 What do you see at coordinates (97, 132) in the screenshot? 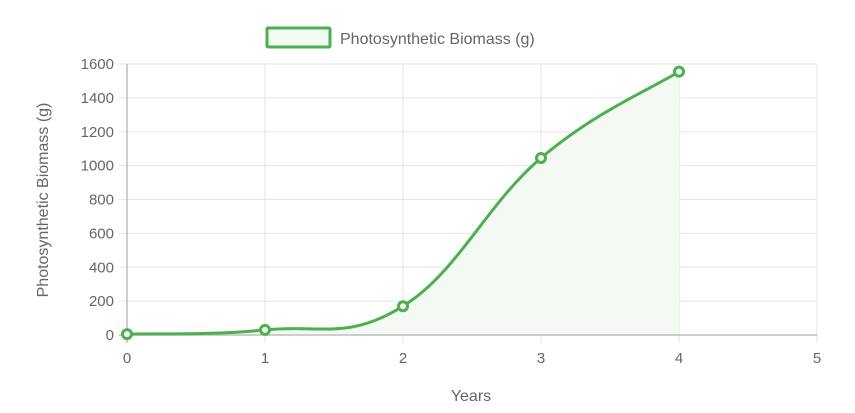
I see `y-tick-label: 1200` at bounding box center [97, 132].